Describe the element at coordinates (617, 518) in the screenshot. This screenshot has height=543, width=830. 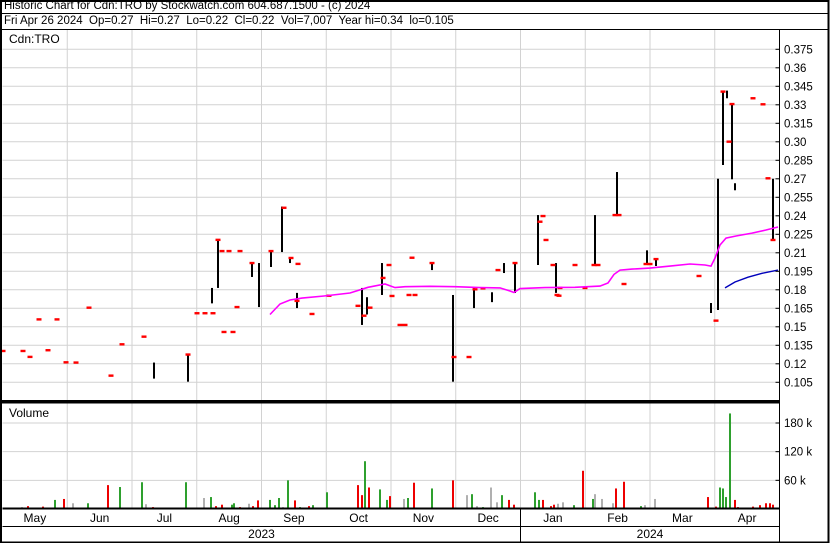
I see `month-label: Feb` at that location.